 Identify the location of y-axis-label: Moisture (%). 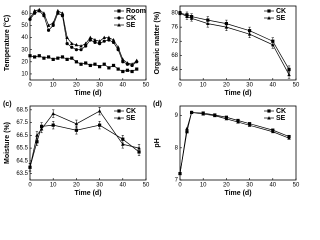
(7, 143).